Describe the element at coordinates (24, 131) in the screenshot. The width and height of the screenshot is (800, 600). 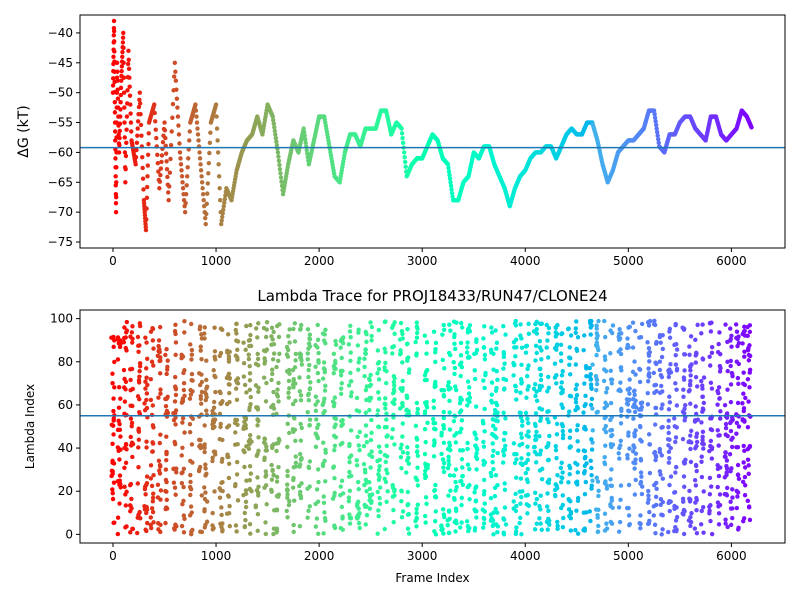
I see `delta-g-y-axis-label: ΔG (kT)` at that location.